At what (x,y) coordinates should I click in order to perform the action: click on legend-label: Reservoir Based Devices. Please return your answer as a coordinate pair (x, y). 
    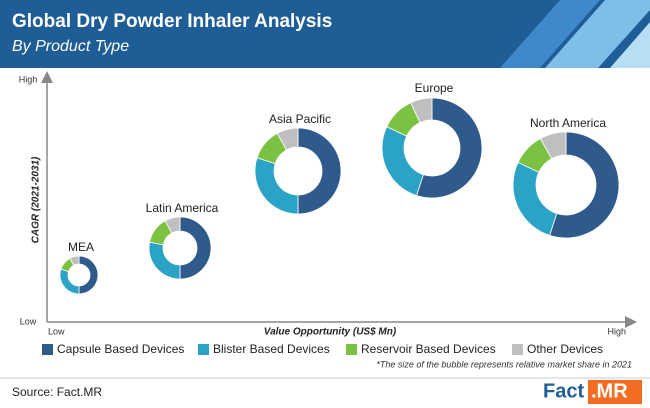
    Looking at the image, I should click on (428, 349).